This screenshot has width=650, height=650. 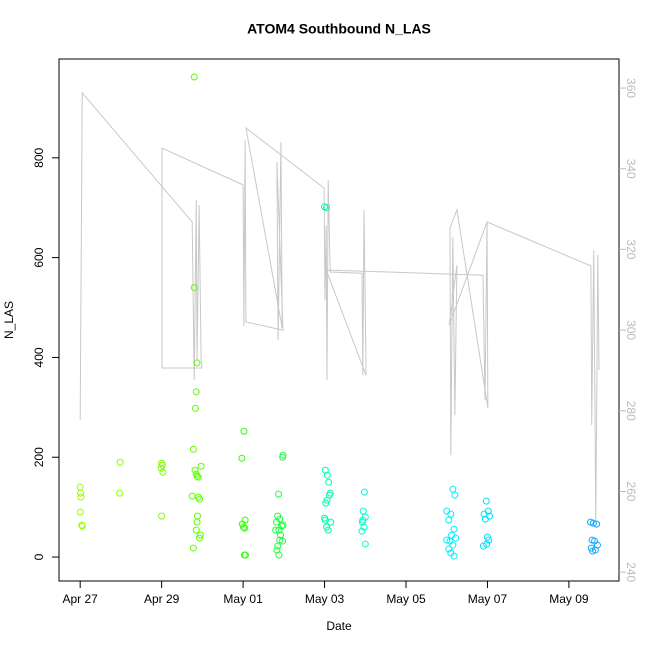 I want to click on y-tick-label: 800, so click(x=39, y=157).